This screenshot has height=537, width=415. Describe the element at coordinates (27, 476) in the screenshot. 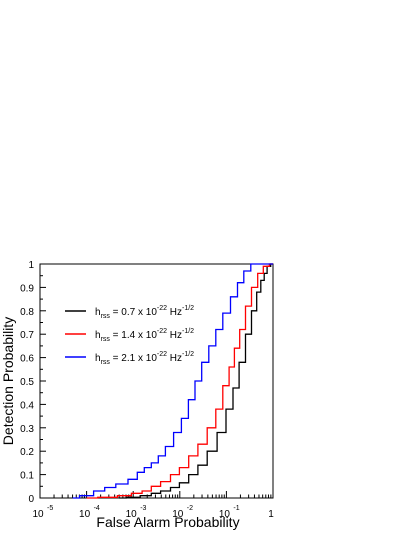

I see `y-tick-label: 0.1` at that location.